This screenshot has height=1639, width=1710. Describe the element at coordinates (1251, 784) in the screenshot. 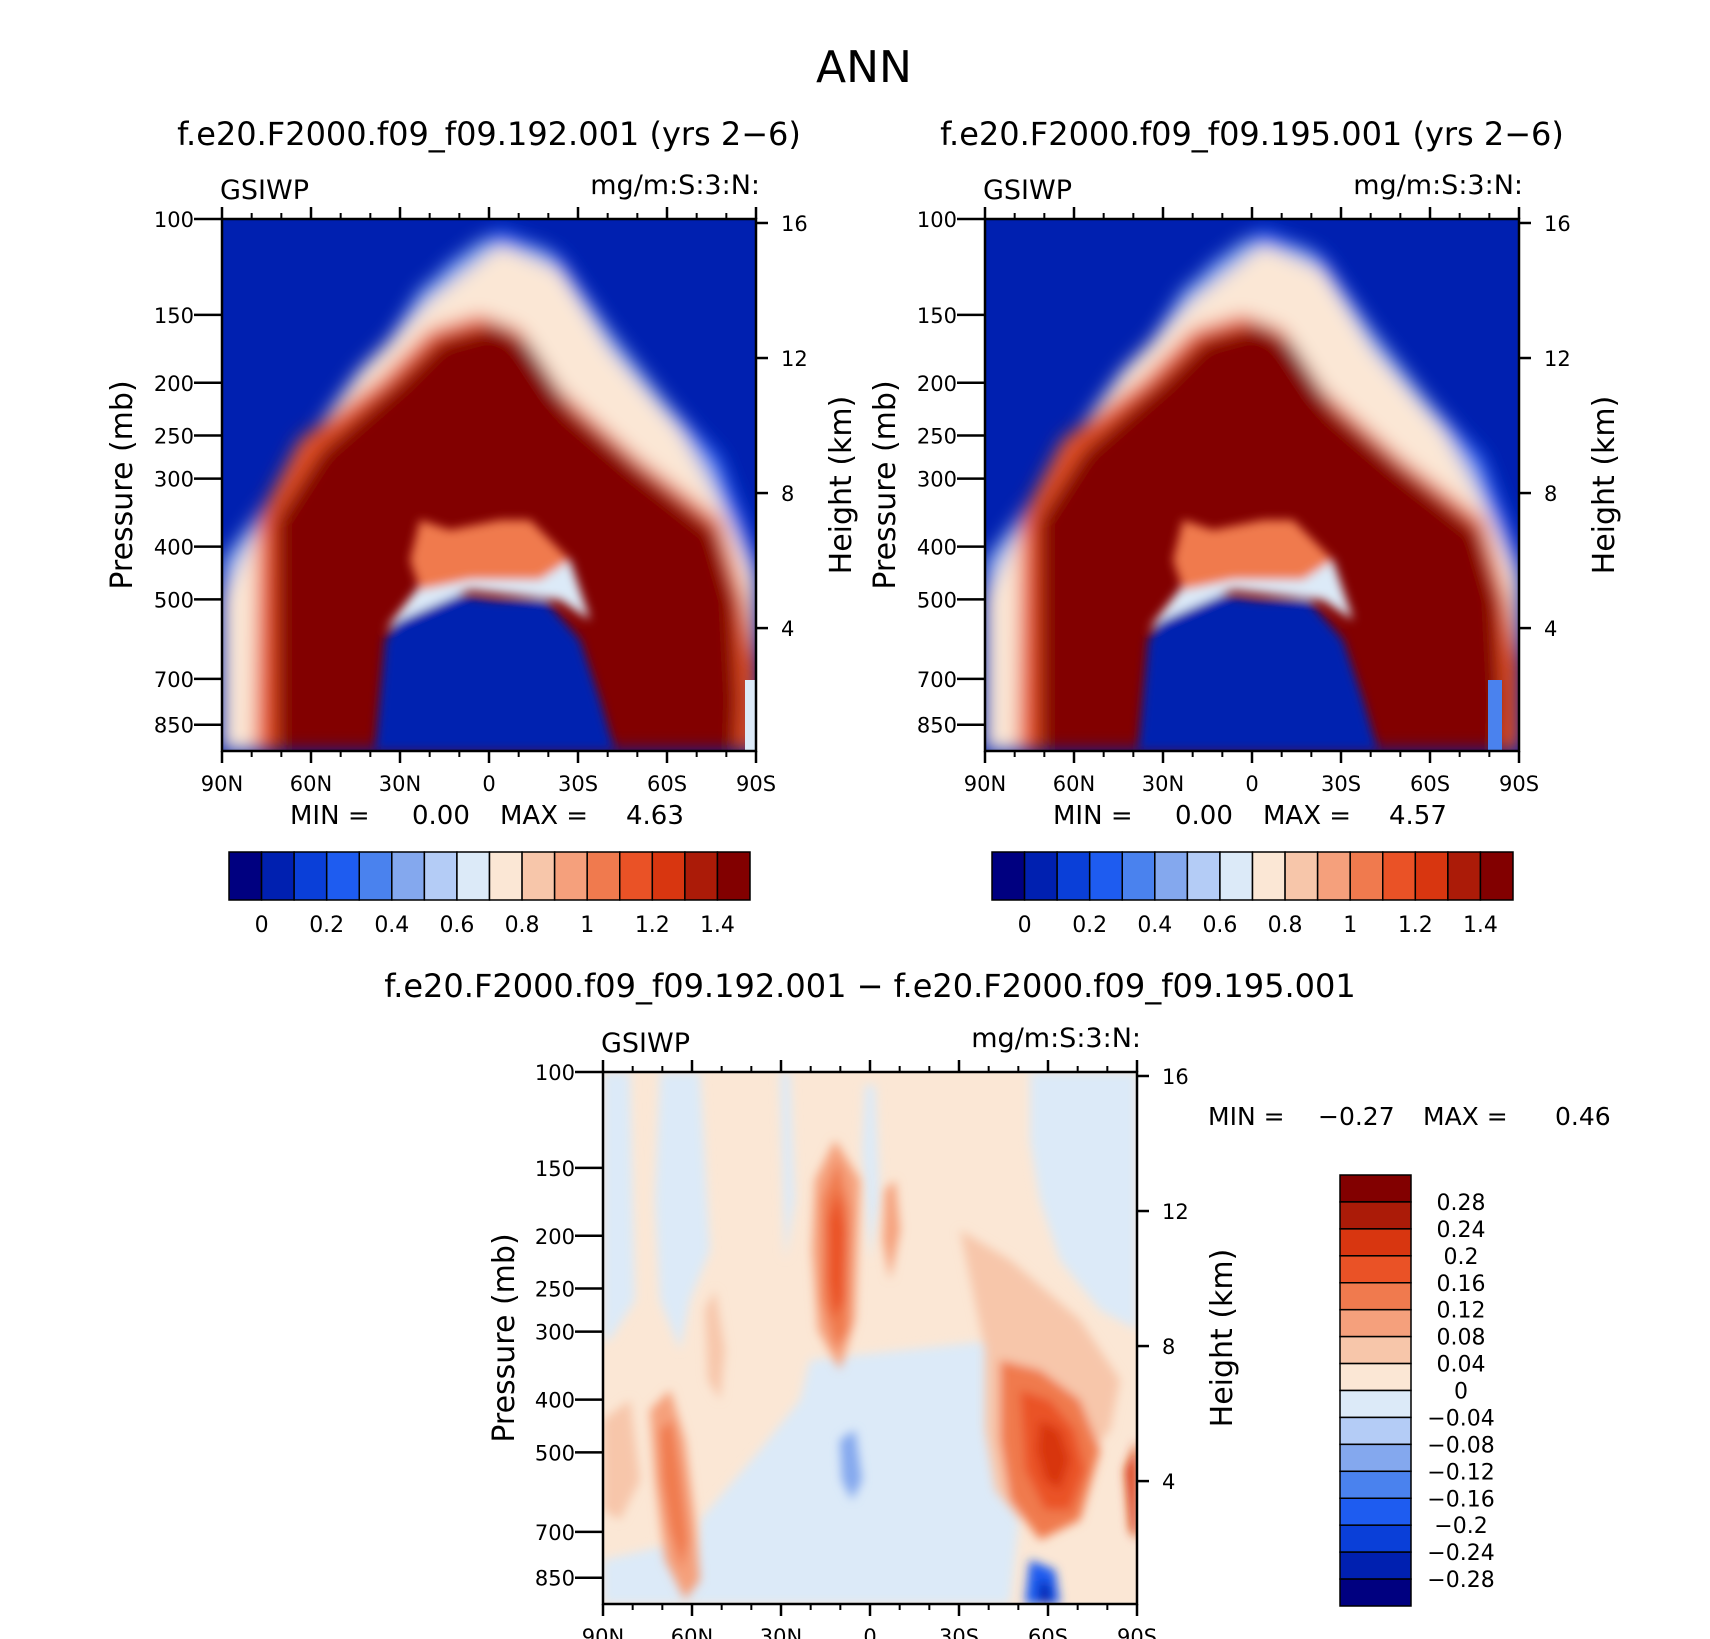

I see `x-tick-label: 0` at that location.